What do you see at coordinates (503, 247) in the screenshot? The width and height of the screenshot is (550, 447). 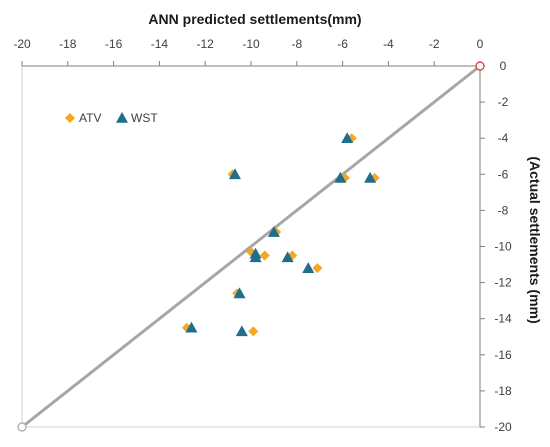 I see `y-tick-label: -10` at bounding box center [503, 247].